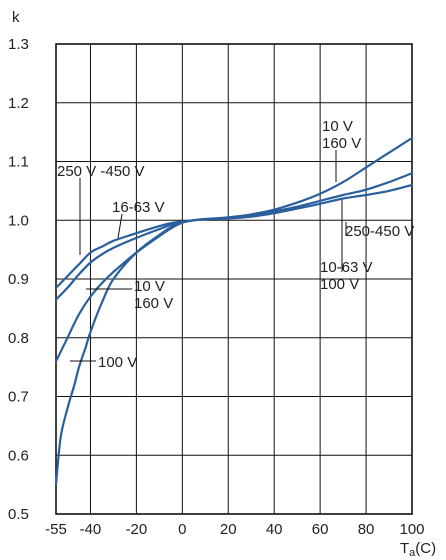 This screenshot has height=560, width=446. Describe the element at coordinates (18, 397) in the screenshot. I see `y-tick-label: 0.7` at that location.